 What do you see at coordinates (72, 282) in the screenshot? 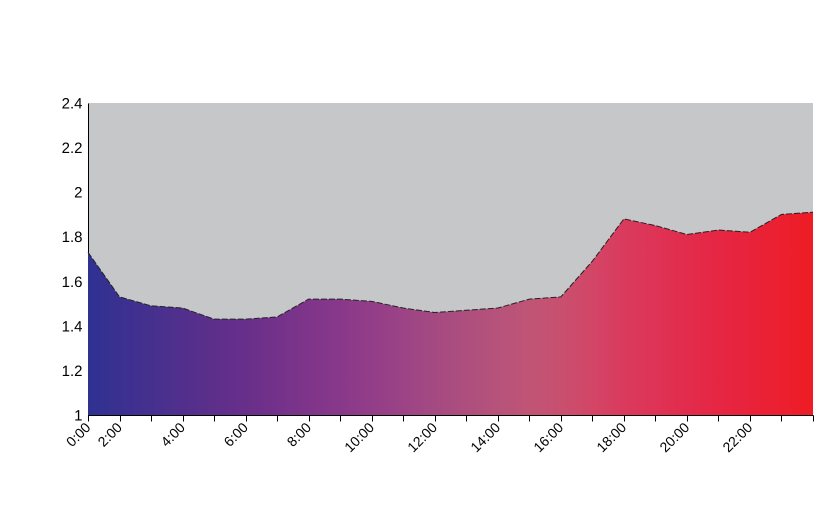
I see `y-tick-label: 1.6` at bounding box center [72, 282].